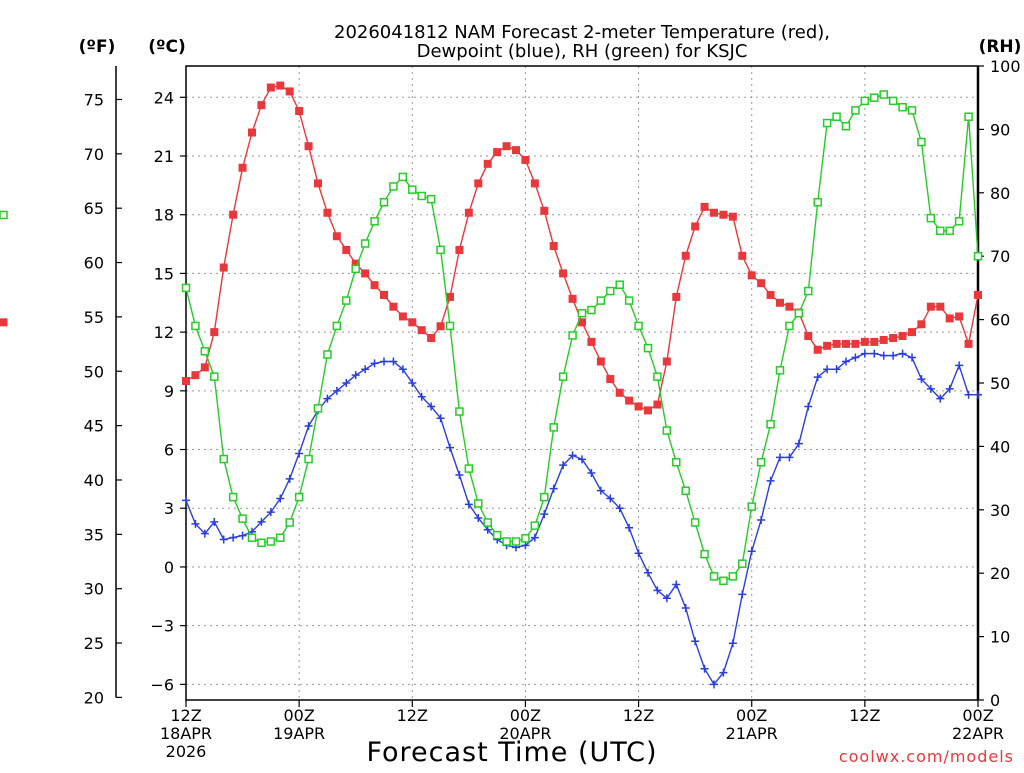 Image resolution: width=1024 pixels, height=773 pixels. I want to click on x-tick-label: 12Z, so click(412, 715).